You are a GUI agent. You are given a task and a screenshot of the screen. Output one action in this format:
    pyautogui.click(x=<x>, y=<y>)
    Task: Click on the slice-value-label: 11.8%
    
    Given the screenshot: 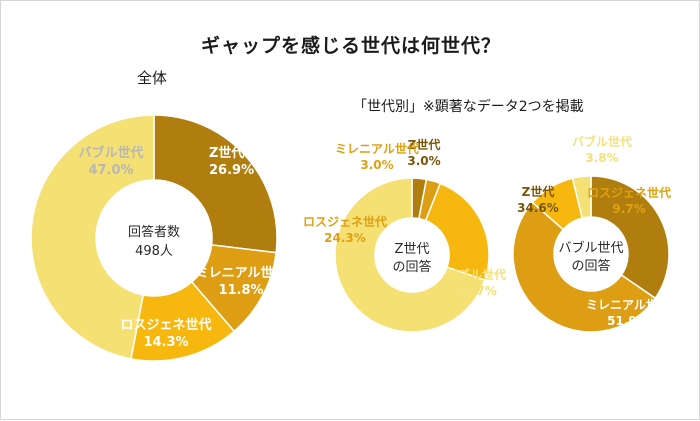 What is the action you would take?
    pyautogui.click(x=240, y=290)
    